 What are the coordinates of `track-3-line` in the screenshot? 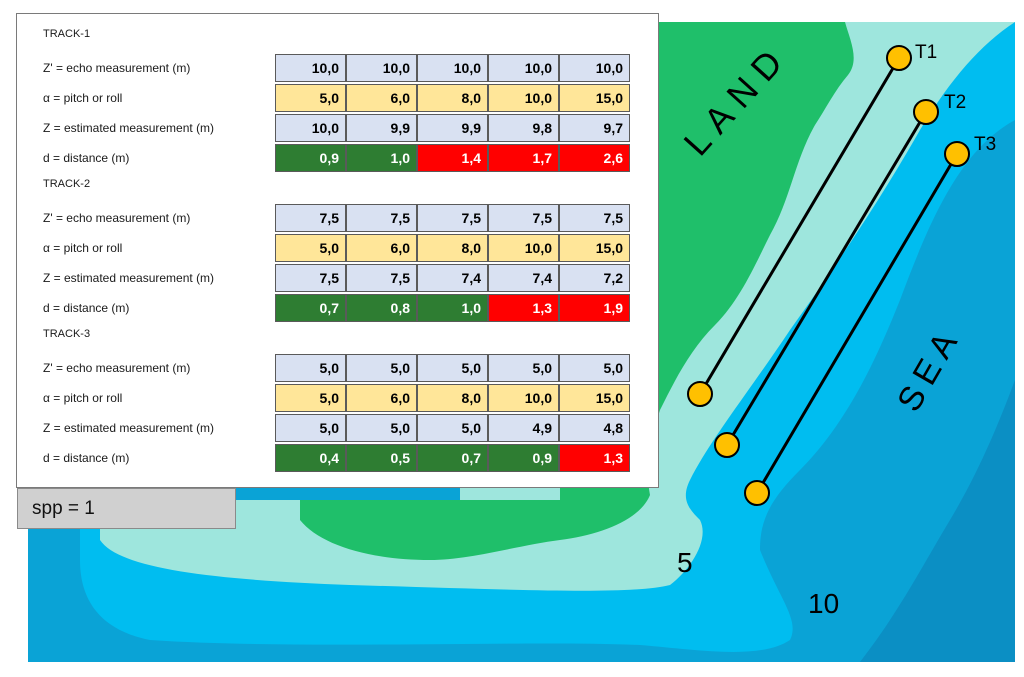 It's located at (857, 323).